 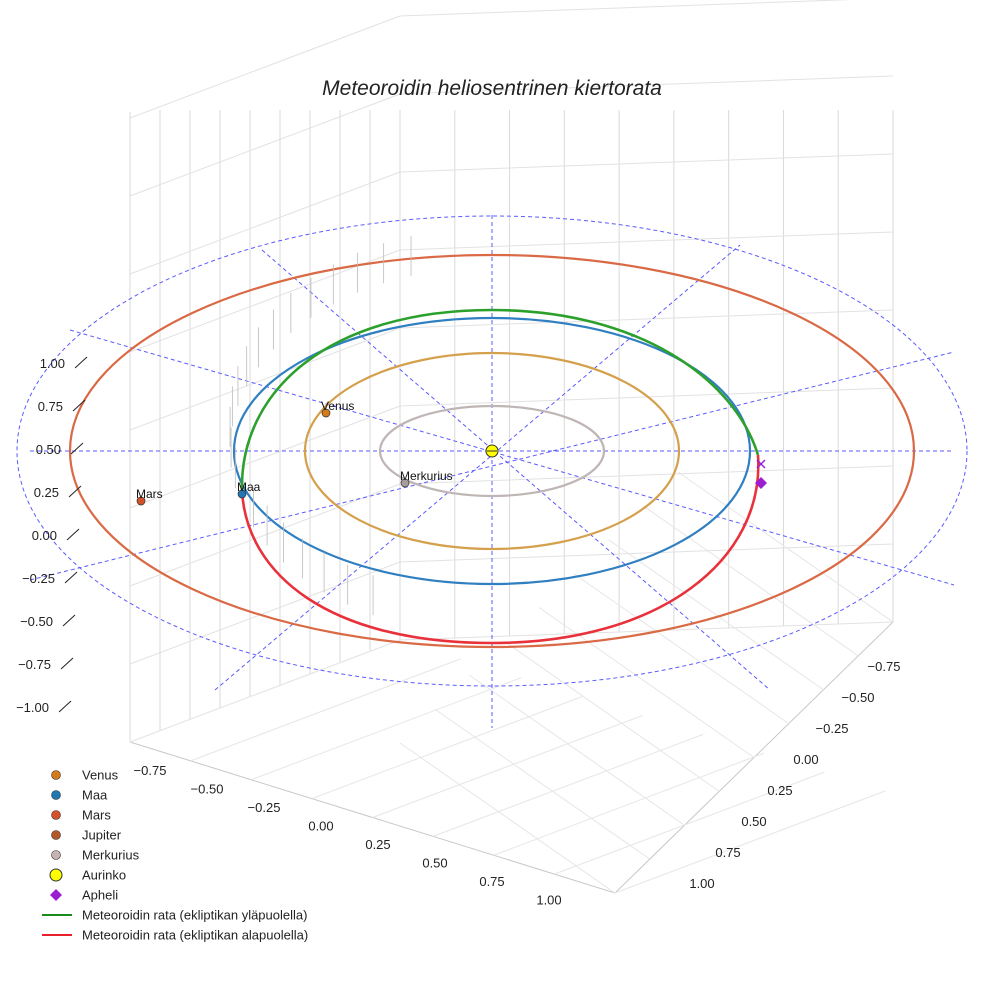 What do you see at coordinates (320, 826) in the screenshot?
I see `x-tick-label: 0.00` at bounding box center [320, 826].